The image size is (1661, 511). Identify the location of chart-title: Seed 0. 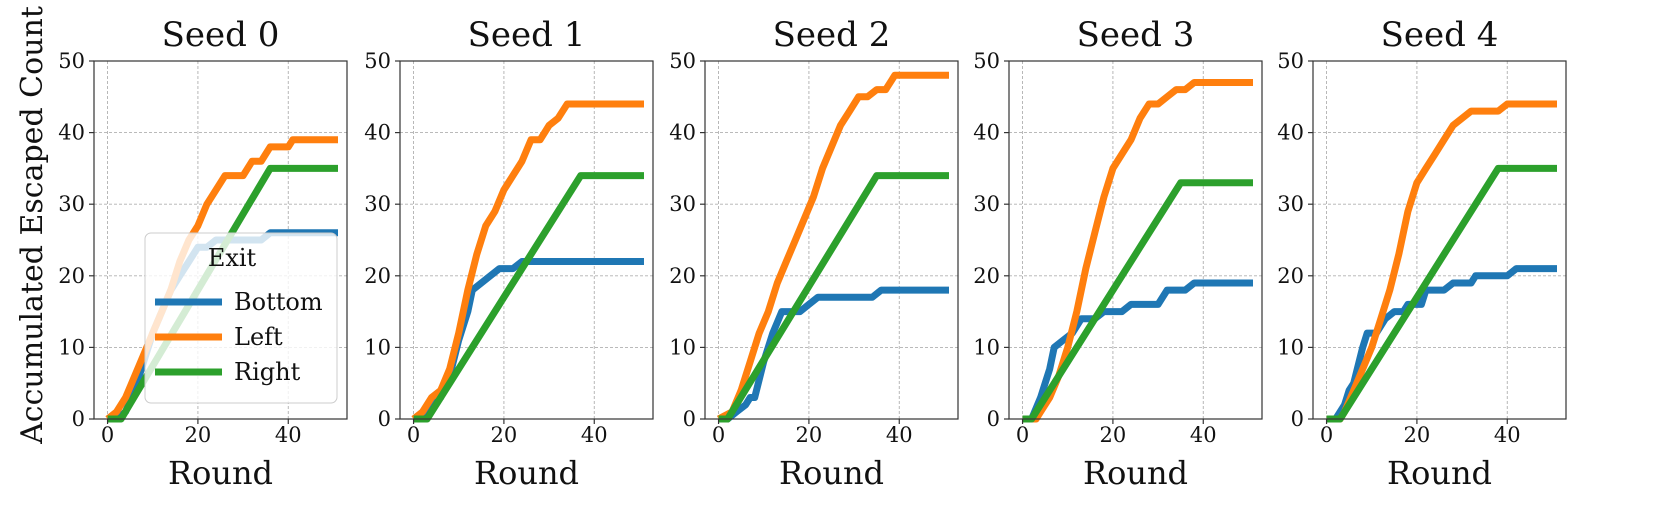
(221, 35).